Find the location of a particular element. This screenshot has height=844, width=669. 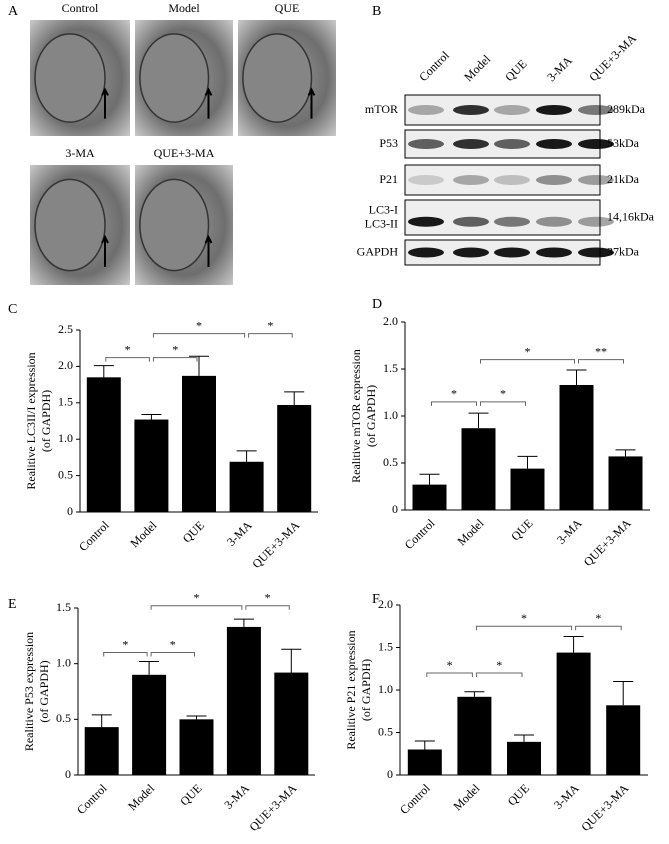

band-label: mTOR is located at coordinates (381, 109).